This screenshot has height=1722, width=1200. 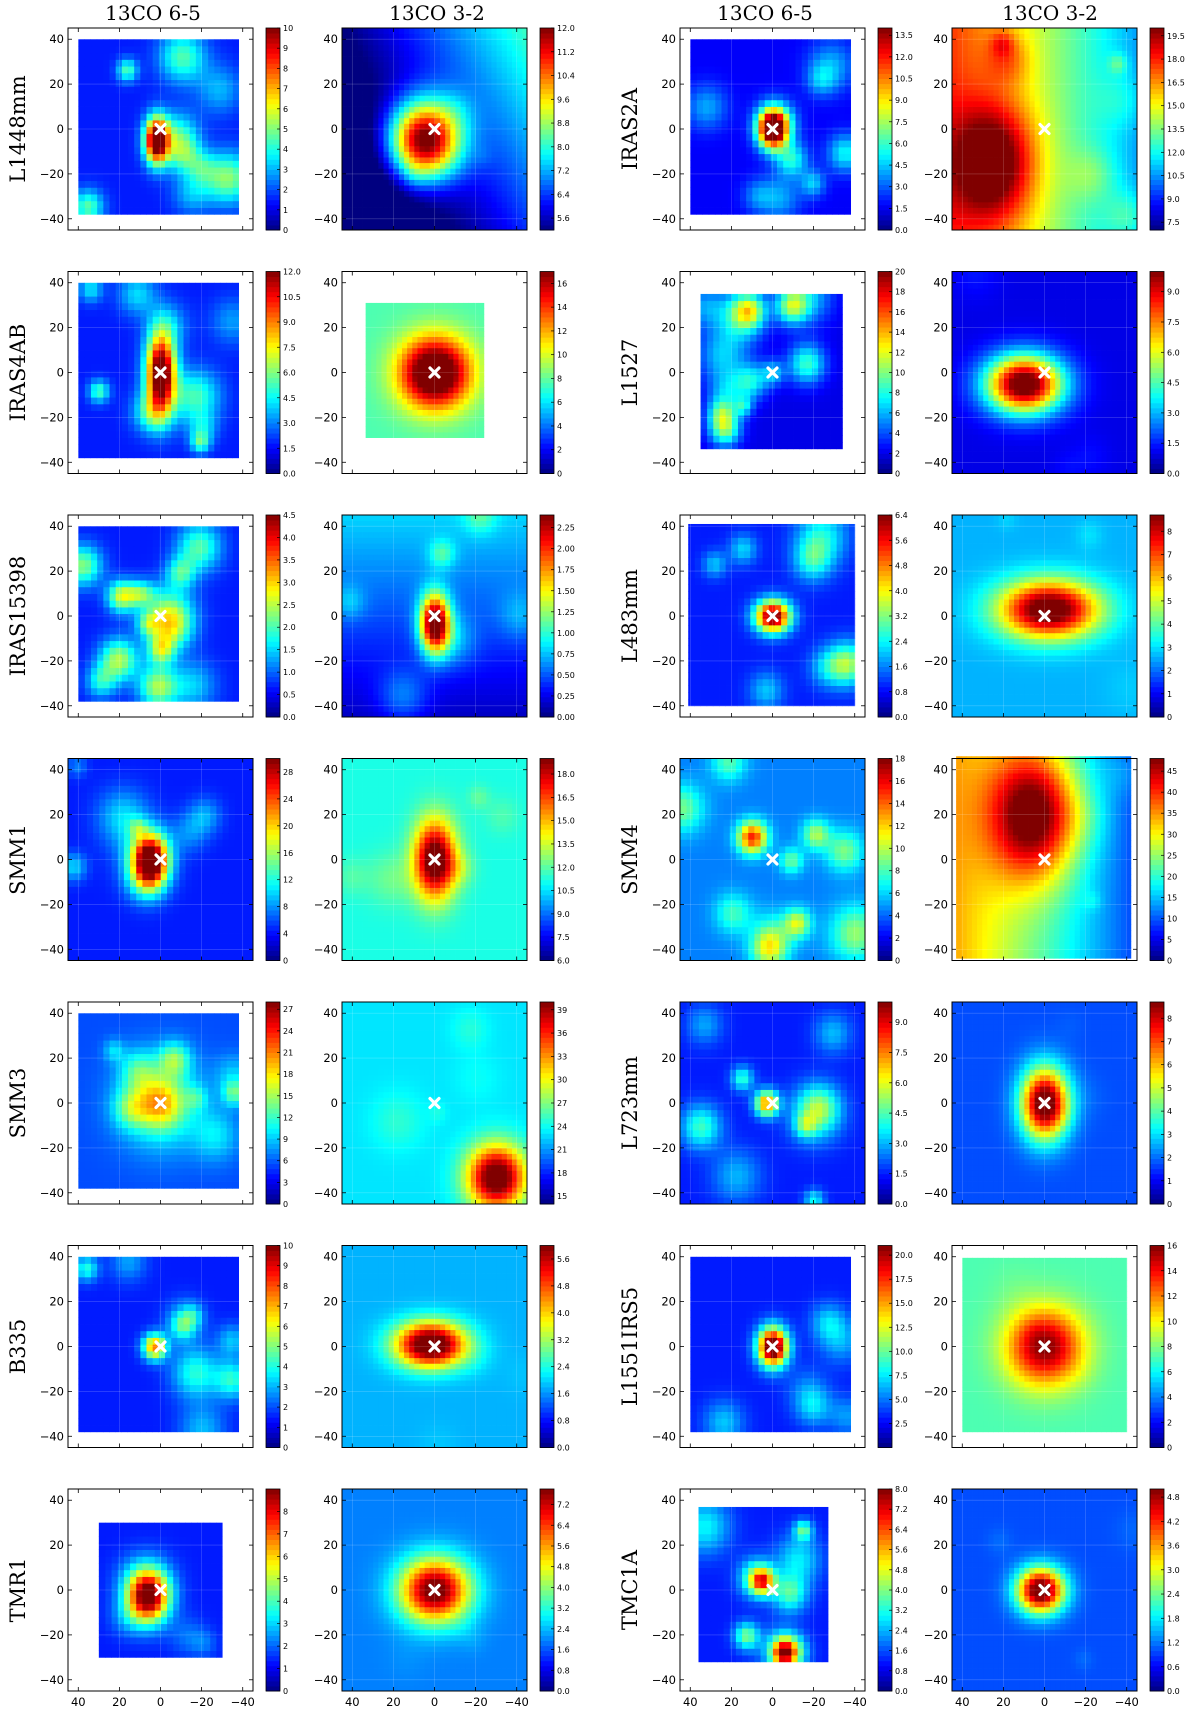 I want to click on colorbar-tick-label: 27, so click(x=288, y=1009).